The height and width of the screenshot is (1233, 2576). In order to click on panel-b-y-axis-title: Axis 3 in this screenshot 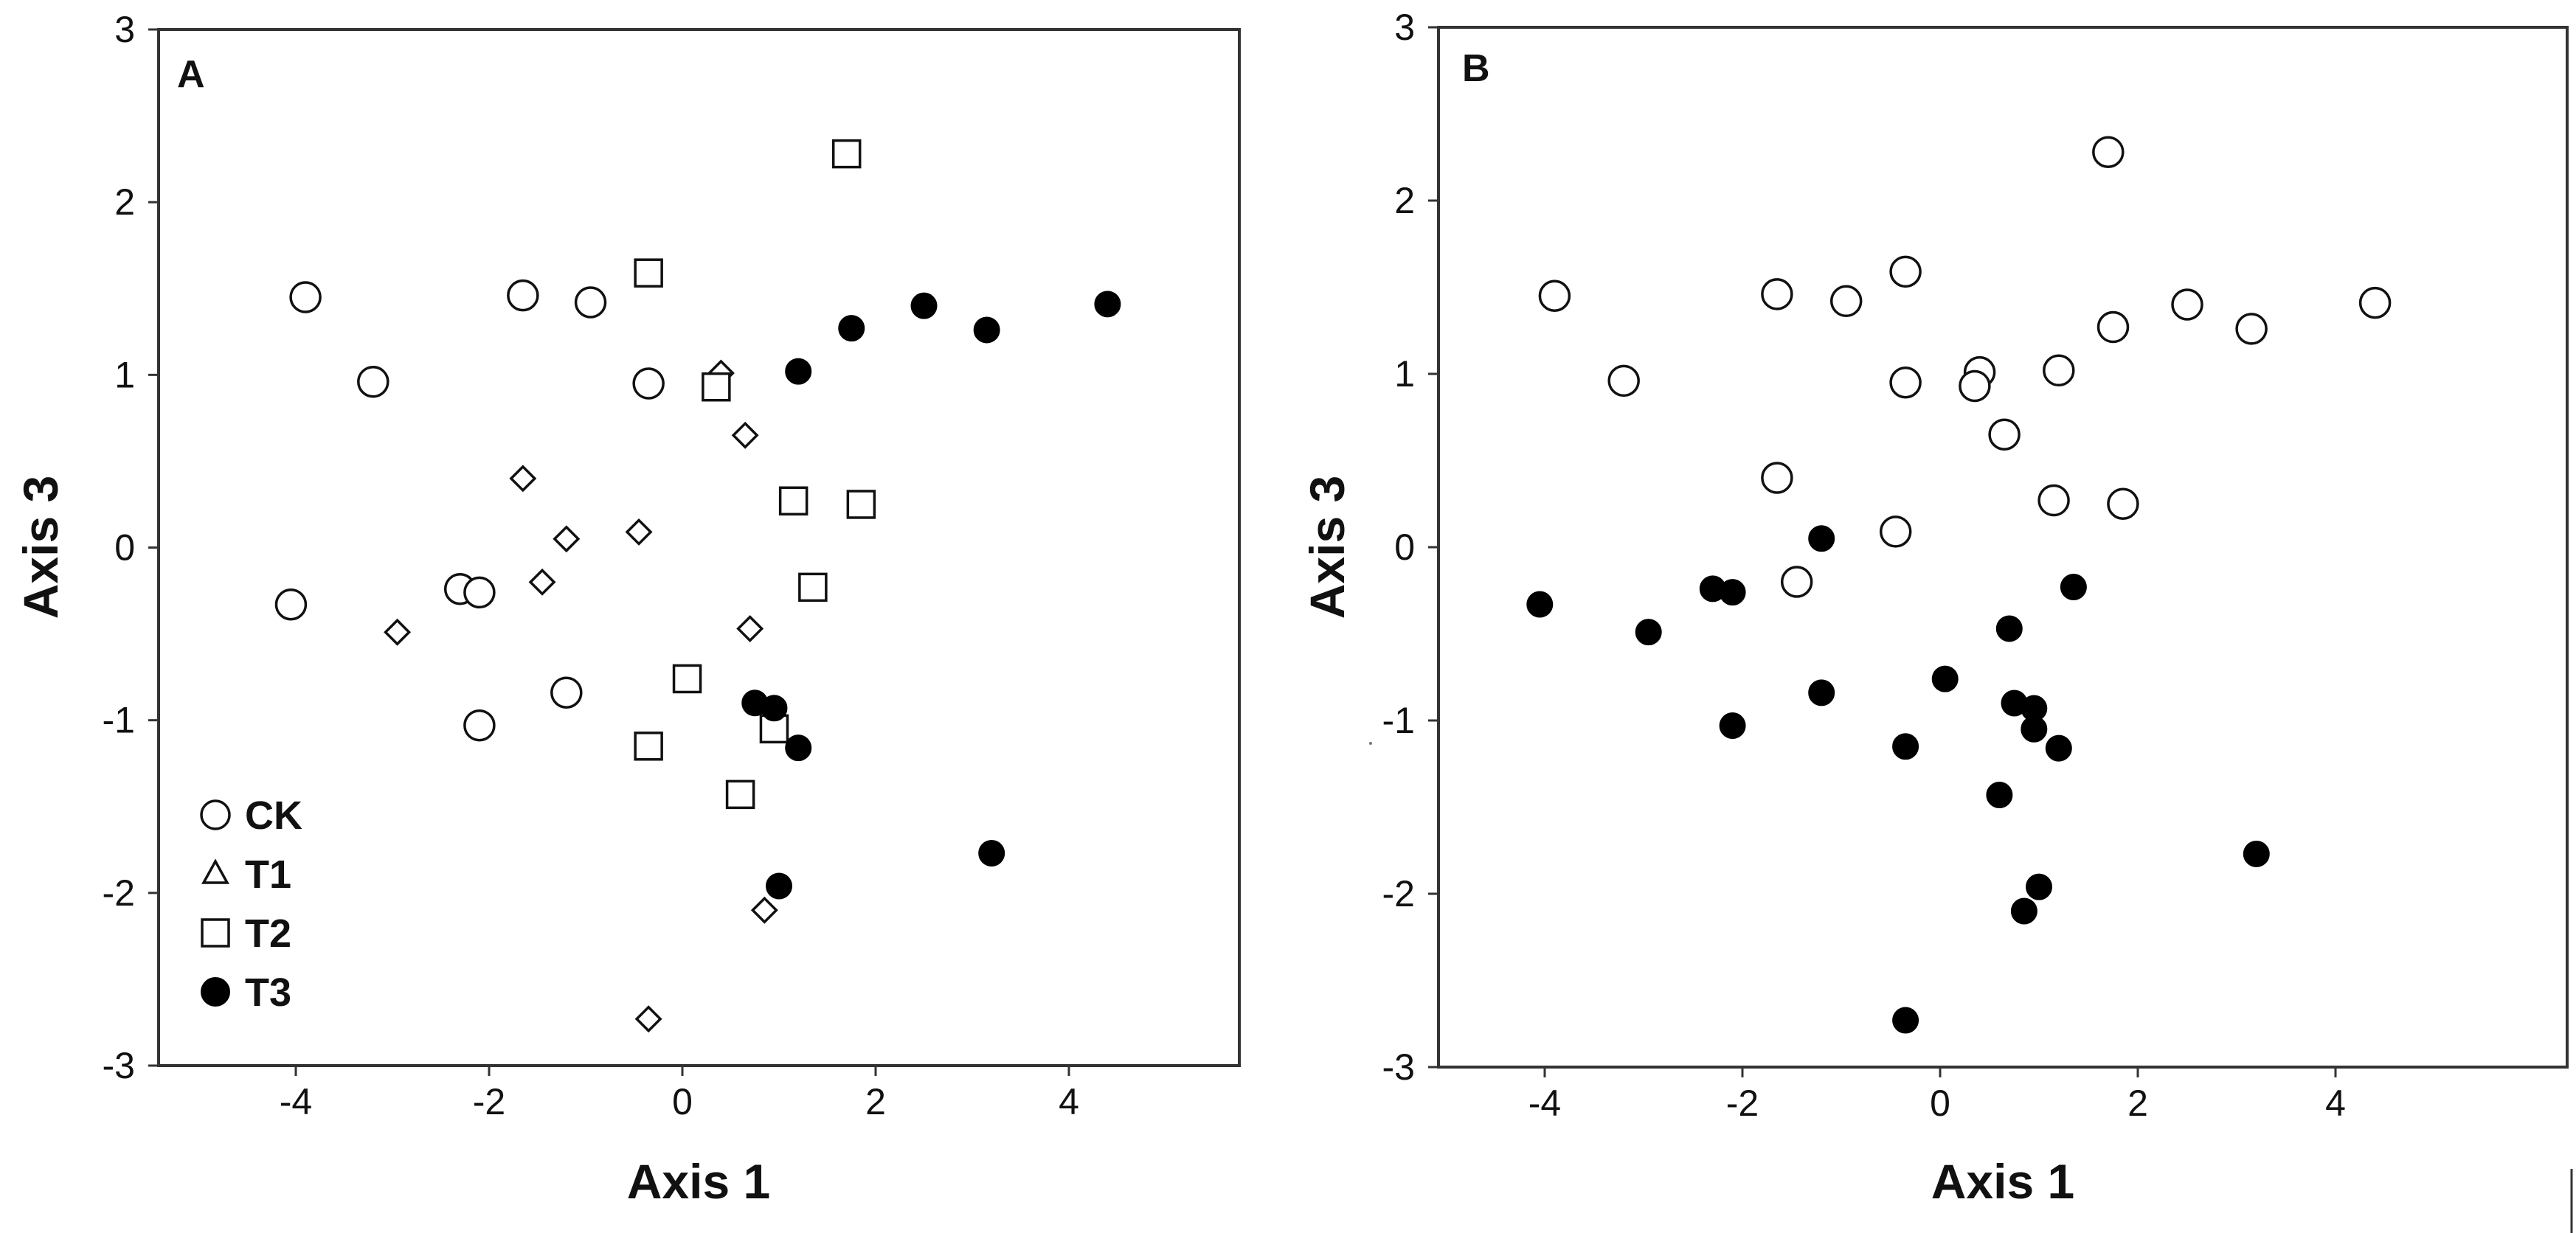, I will do `click(1327, 547)`.